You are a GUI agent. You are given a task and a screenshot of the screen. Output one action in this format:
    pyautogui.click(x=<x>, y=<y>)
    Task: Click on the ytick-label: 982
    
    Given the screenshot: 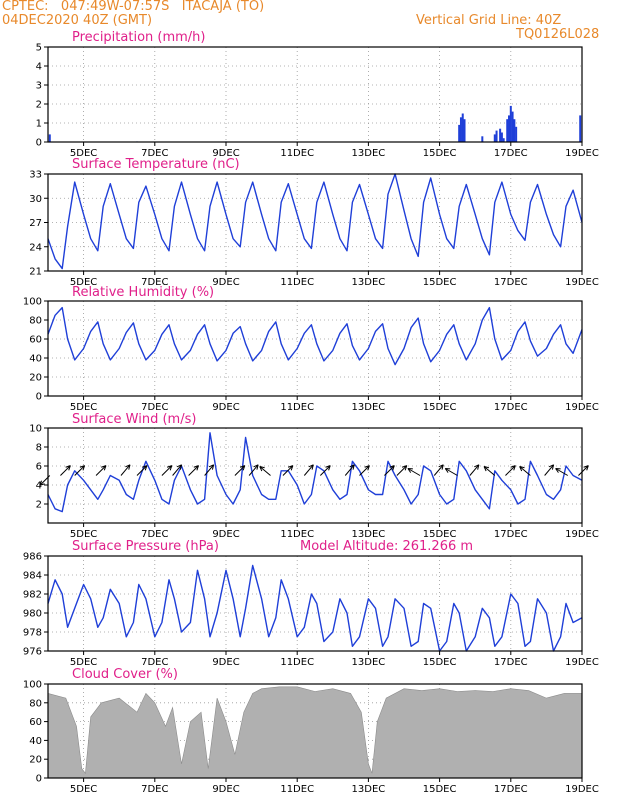 What is the action you would take?
    pyautogui.click(x=32, y=595)
    